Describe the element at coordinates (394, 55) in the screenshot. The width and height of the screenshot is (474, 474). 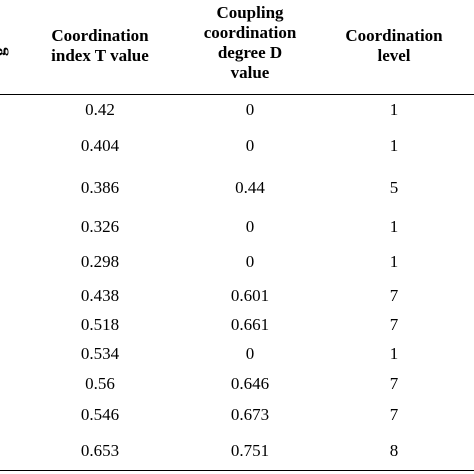
I see `header-line: level` at that location.